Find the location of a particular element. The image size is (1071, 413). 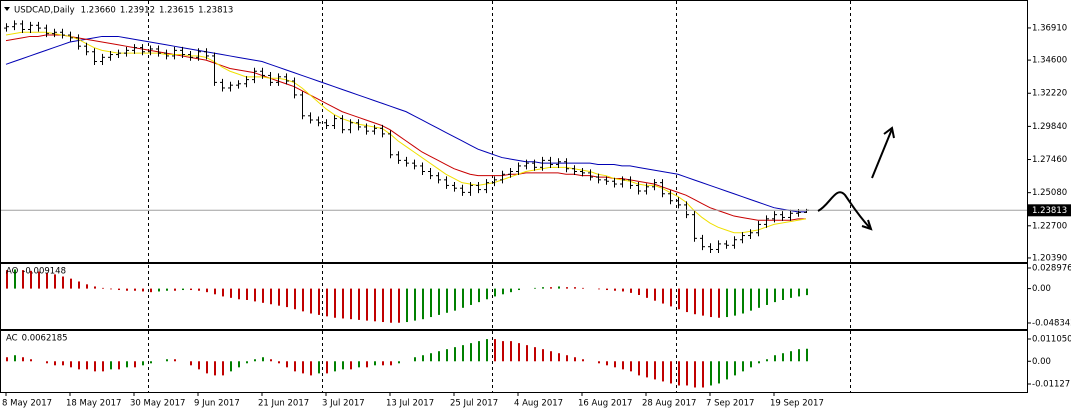

indicator-title: AO is located at coordinates (12, 272).